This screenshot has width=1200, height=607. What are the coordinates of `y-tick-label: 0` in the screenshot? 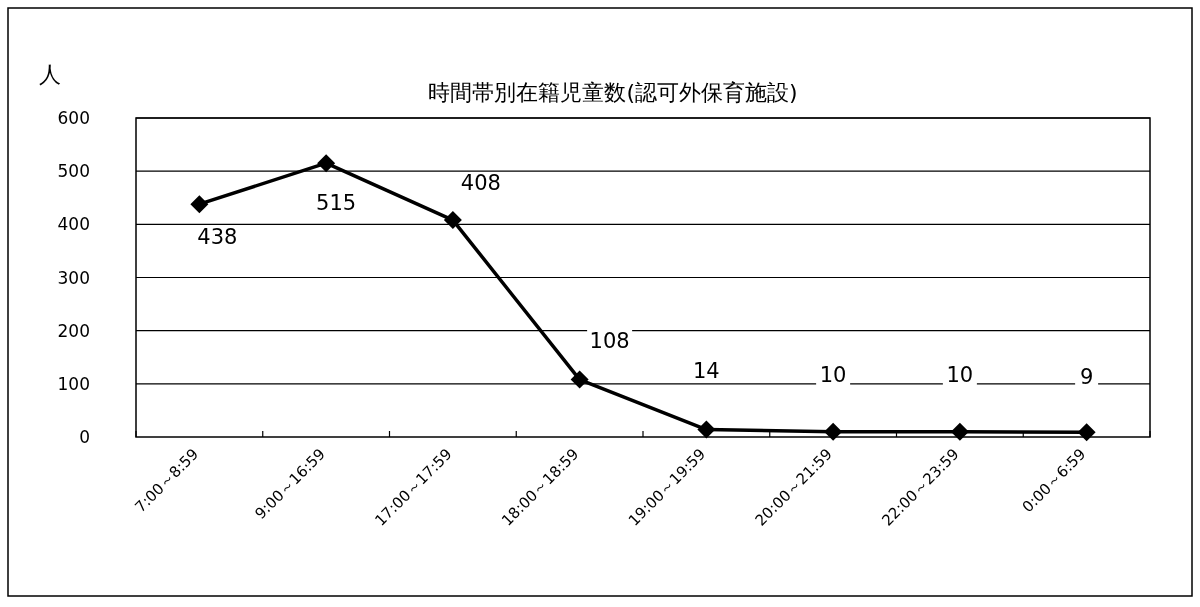 It's located at (84, 437).